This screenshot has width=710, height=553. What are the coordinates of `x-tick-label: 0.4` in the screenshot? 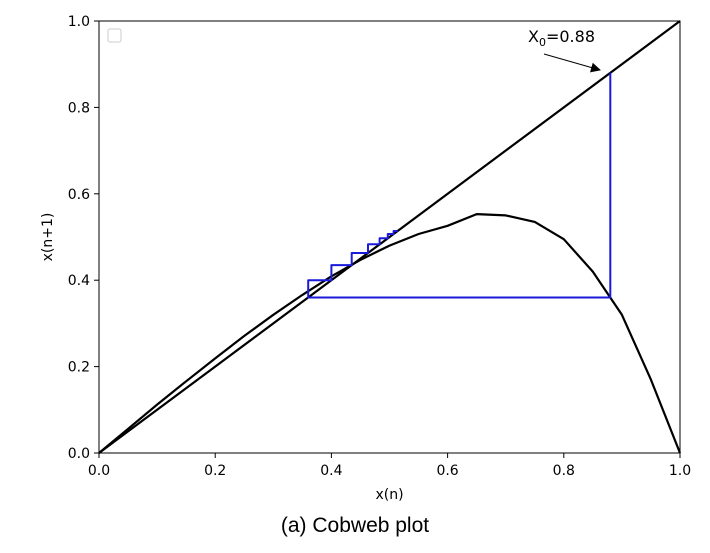 It's located at (331, 471).